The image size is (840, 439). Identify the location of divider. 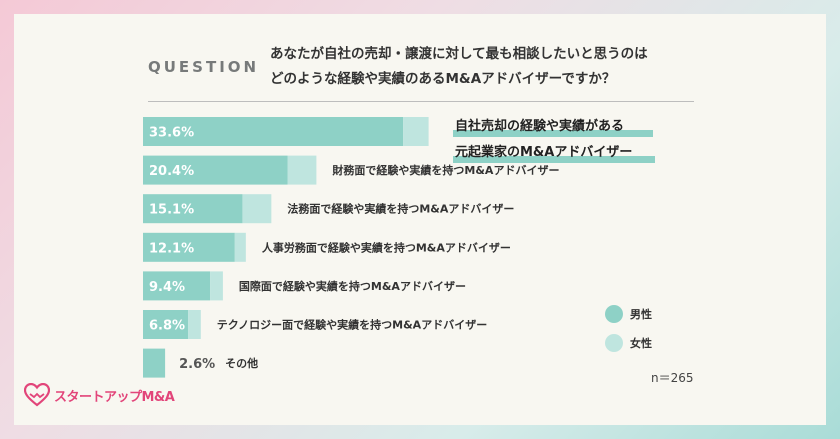
(421, 101).